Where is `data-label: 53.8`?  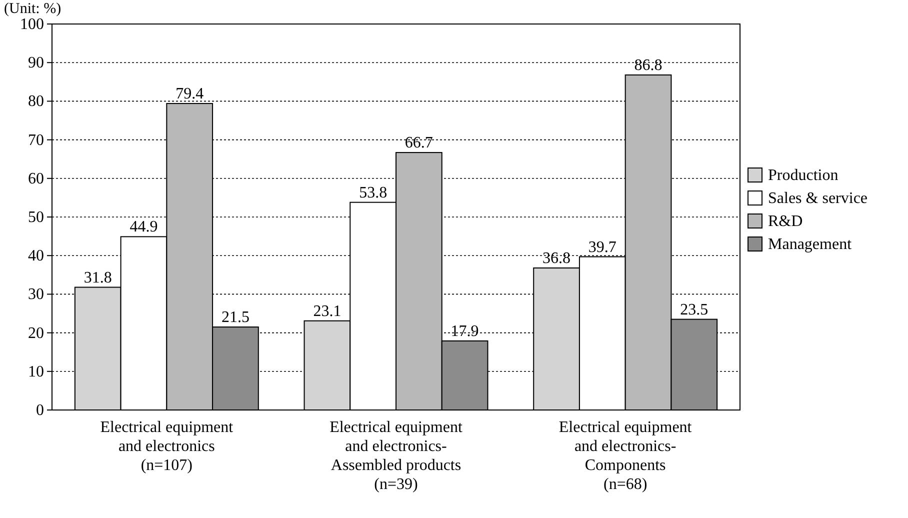
data-label: 53.8 is located at coordinates (373, 193).